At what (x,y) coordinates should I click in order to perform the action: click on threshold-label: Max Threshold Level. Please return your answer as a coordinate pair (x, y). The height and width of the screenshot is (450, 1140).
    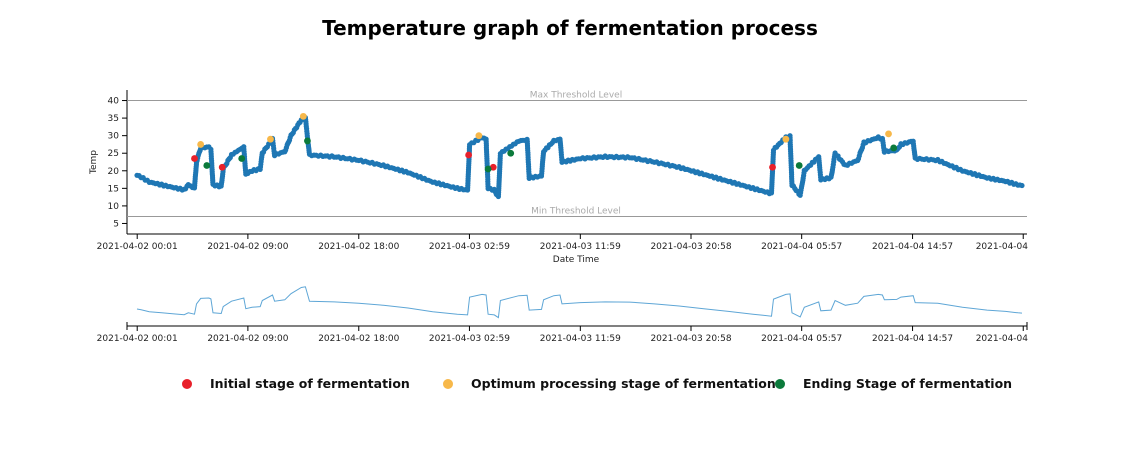
    Looking at the image, I should click on (576, 96).